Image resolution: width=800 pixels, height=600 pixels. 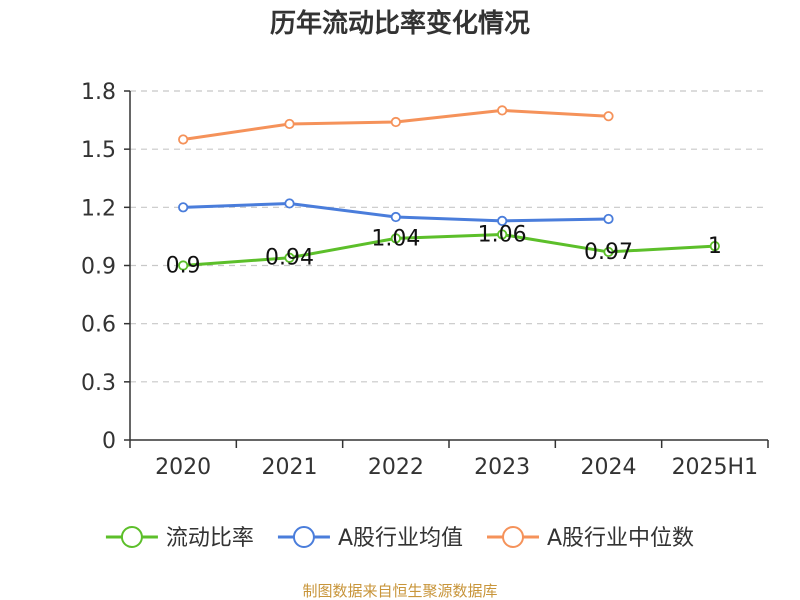 I want to click on y-tick-label: 0.6, so click(x=98, y=325).